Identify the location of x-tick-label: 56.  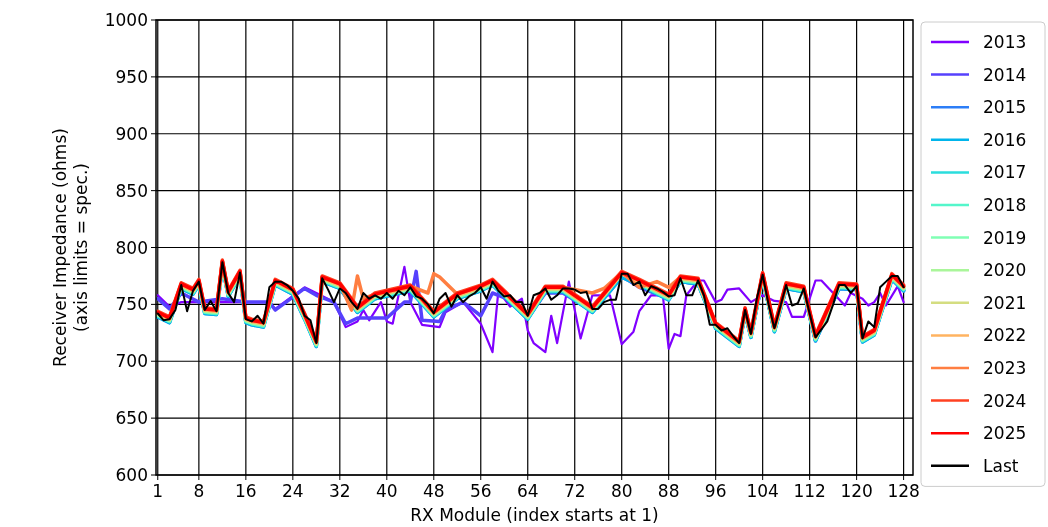
(480, 491).